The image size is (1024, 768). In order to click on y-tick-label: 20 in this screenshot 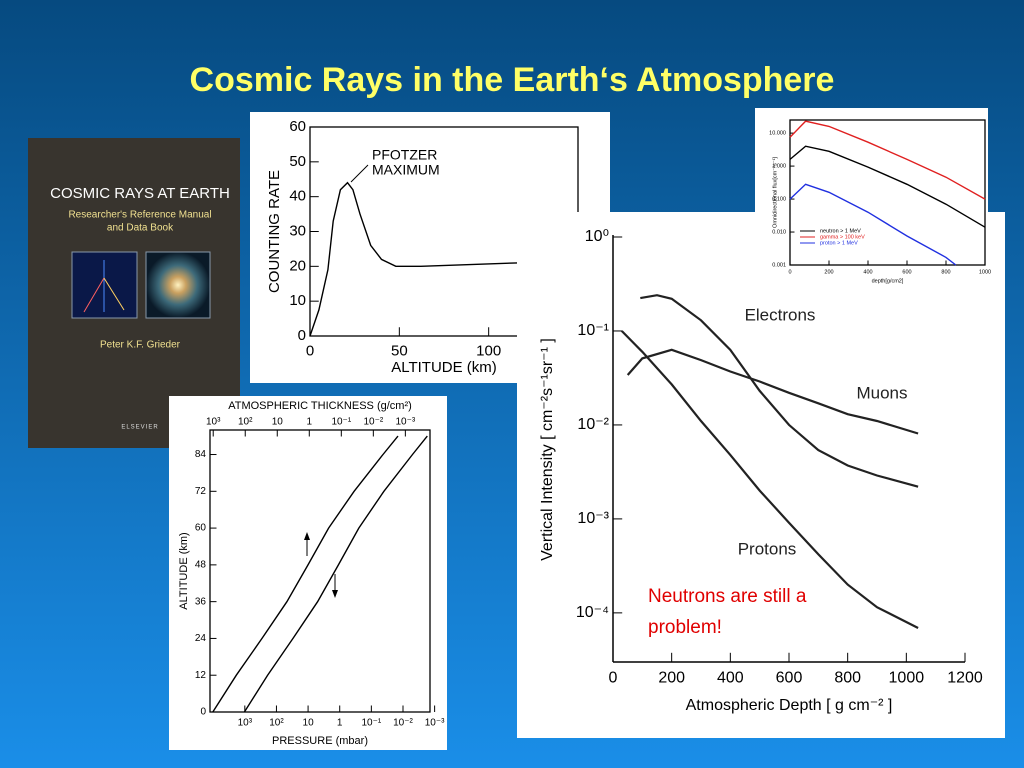, I will do `click(297, 265)`.